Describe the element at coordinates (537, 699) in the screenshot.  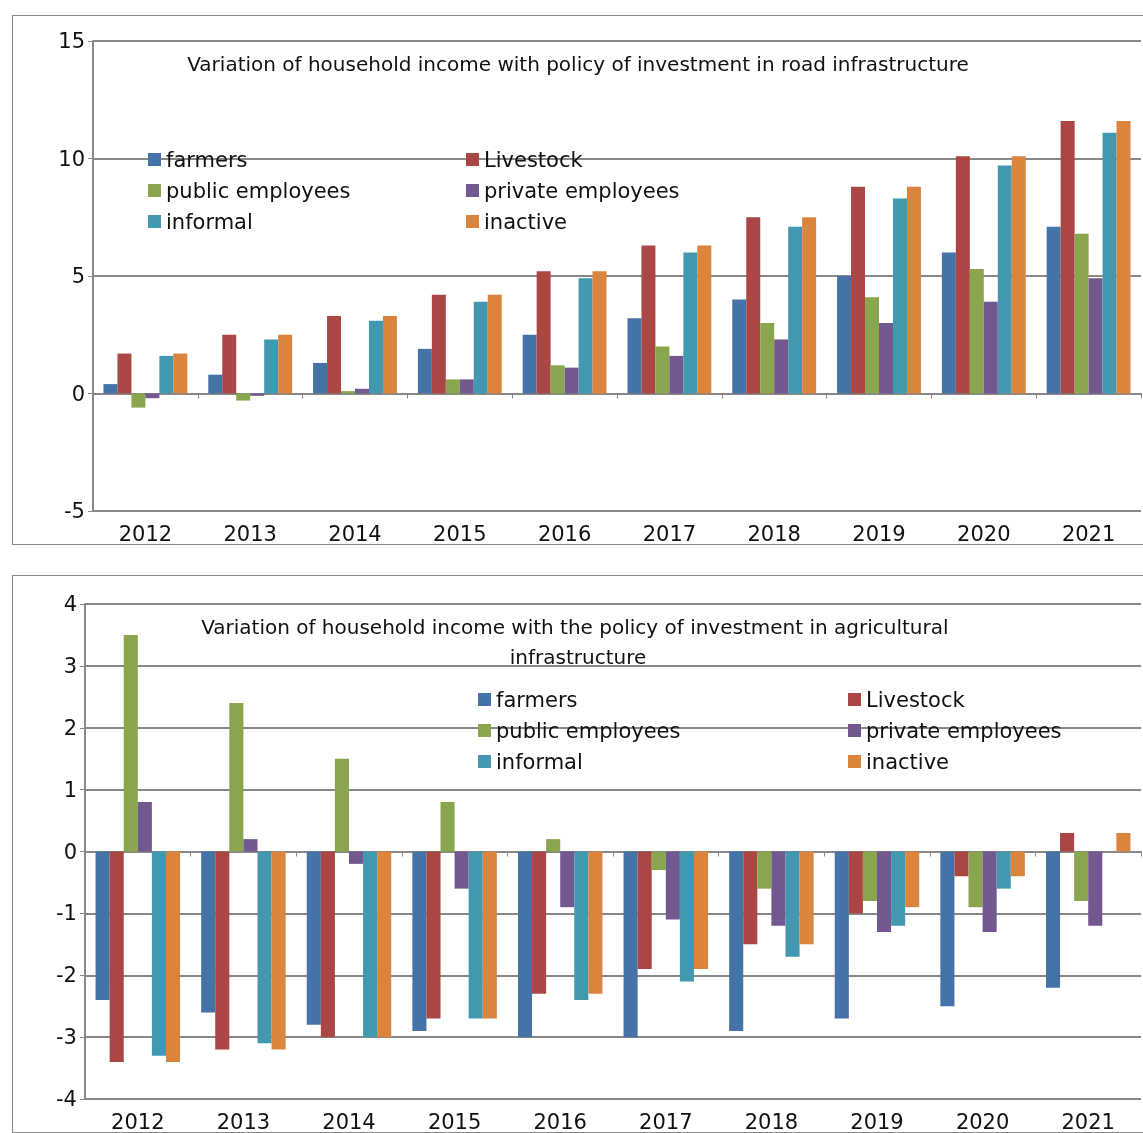
I see `legend-label: farmers` at that location.